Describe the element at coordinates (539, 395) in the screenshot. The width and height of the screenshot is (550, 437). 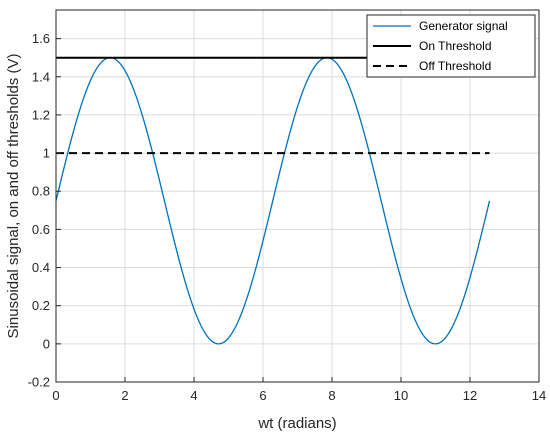
I see `x-tick-label: 14` at that location.